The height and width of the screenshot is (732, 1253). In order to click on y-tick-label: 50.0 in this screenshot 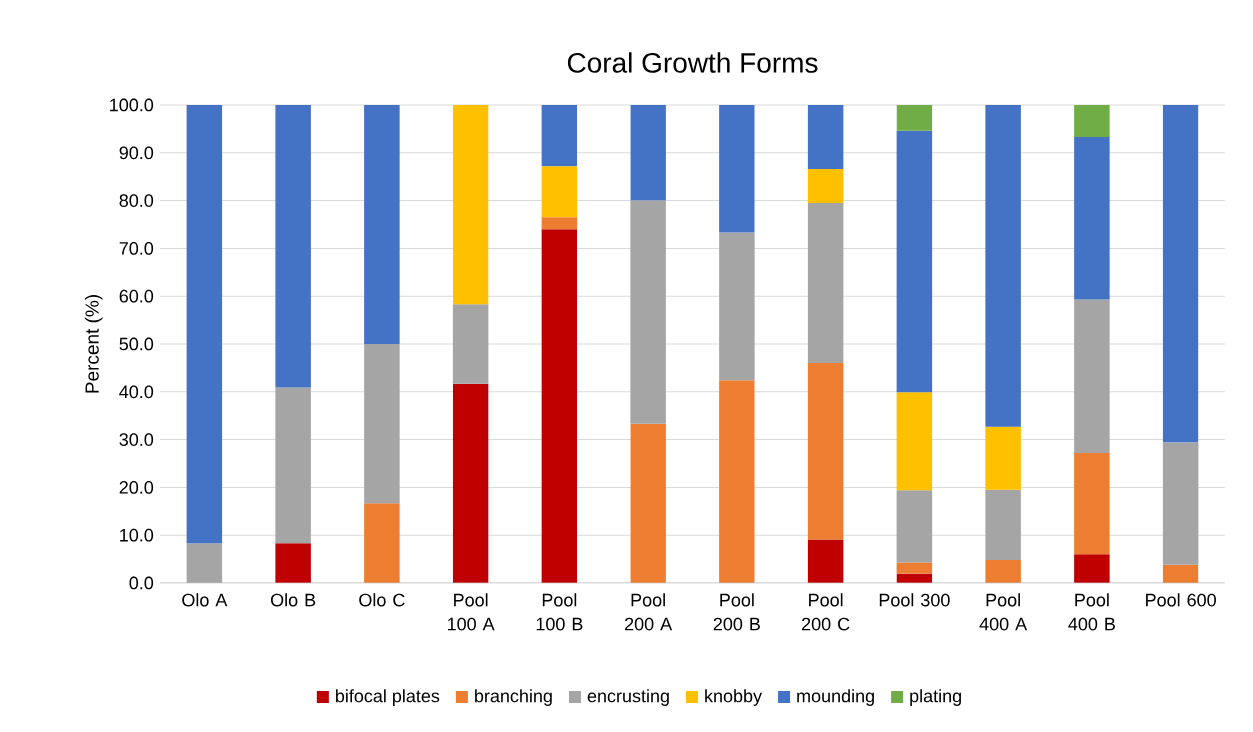, I will do `click(136, 344)`.